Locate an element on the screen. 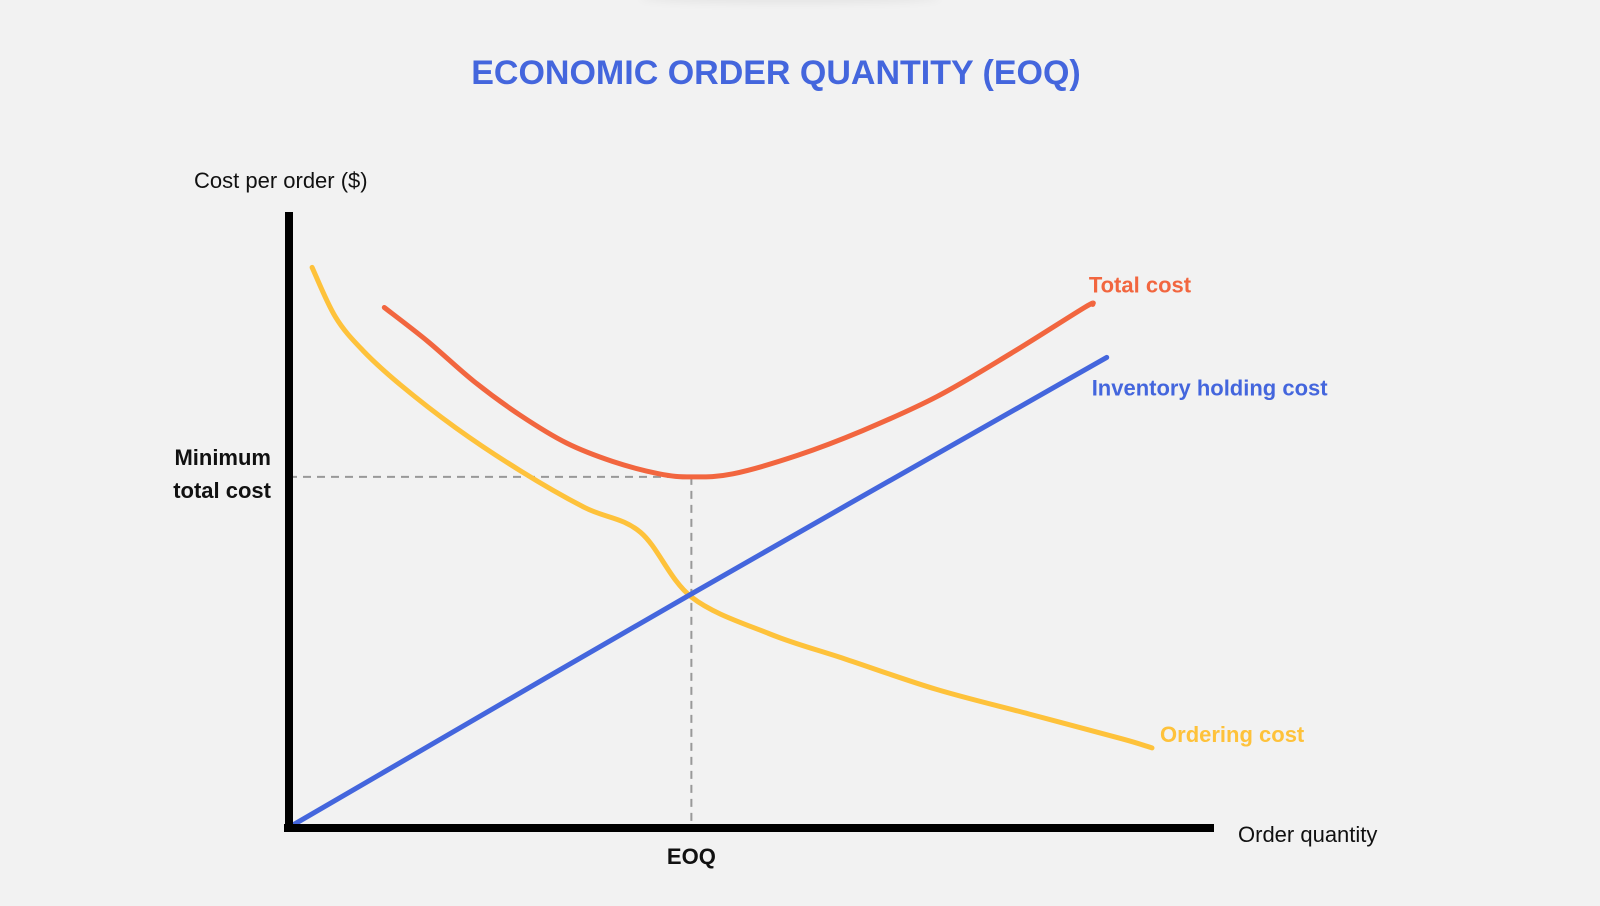 The height and width of the screenshot is (906, 1600). top-shadow-decoration is located at coordinates (790, 2).